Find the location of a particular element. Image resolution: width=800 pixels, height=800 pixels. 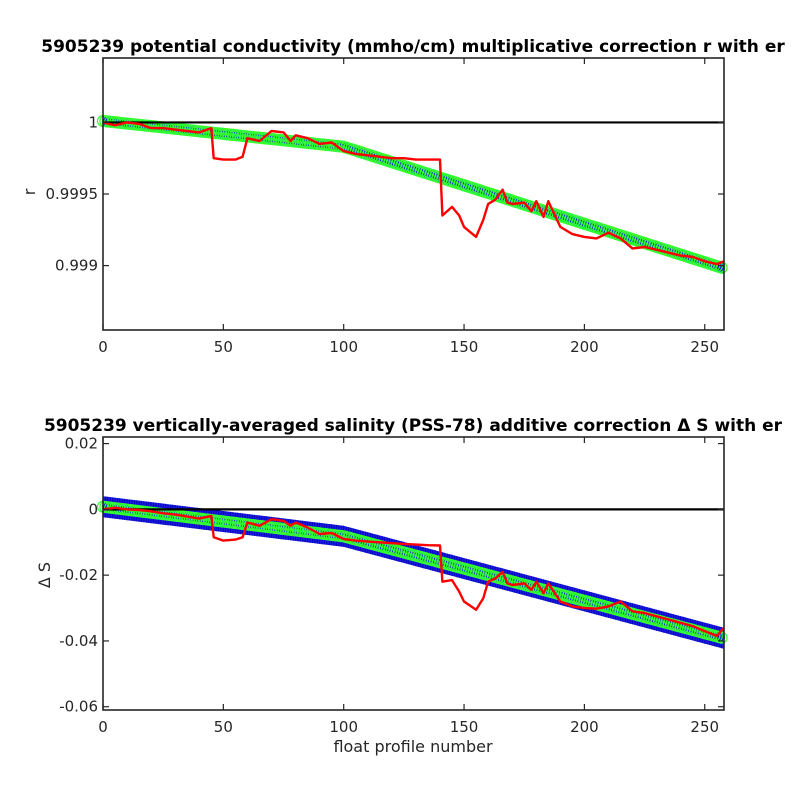

chart-bottom-y-tick-label: -0.02 is located at coordinates (78, 575).